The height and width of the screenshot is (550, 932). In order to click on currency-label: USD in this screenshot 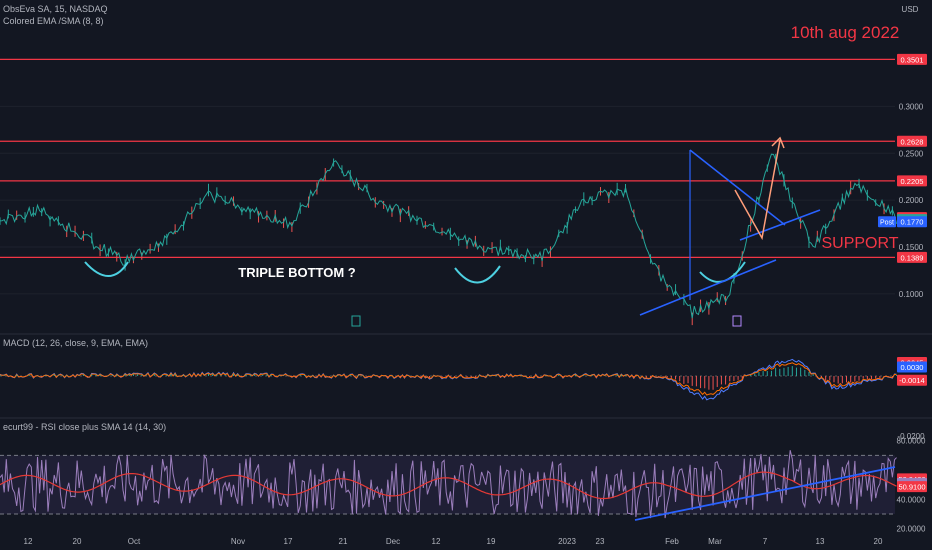, I will do `click(910, 9)`.